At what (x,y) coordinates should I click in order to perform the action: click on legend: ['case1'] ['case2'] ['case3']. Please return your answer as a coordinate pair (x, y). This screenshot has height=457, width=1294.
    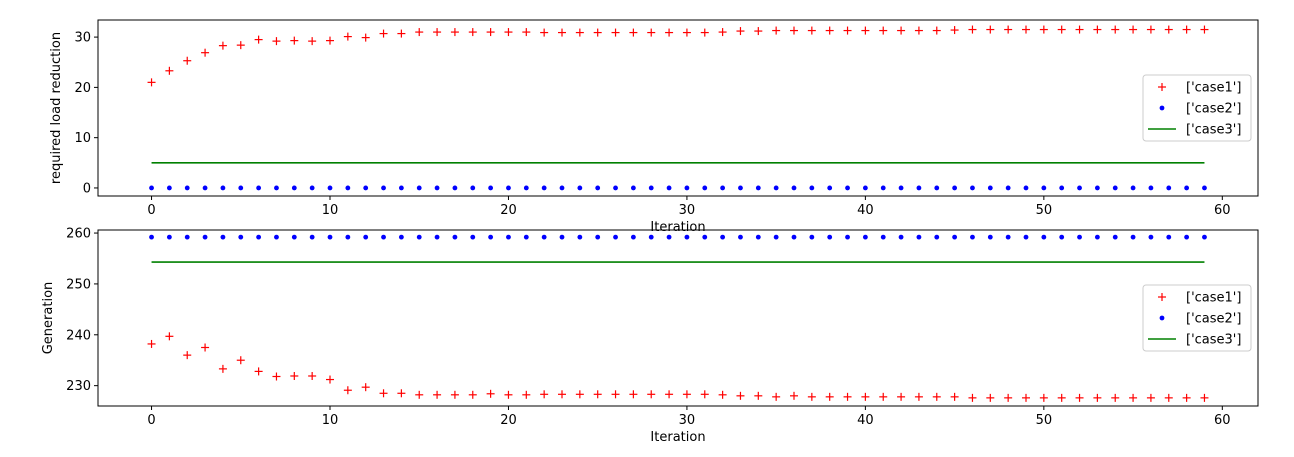
    Looking at the image, I should click on (1197, 318).